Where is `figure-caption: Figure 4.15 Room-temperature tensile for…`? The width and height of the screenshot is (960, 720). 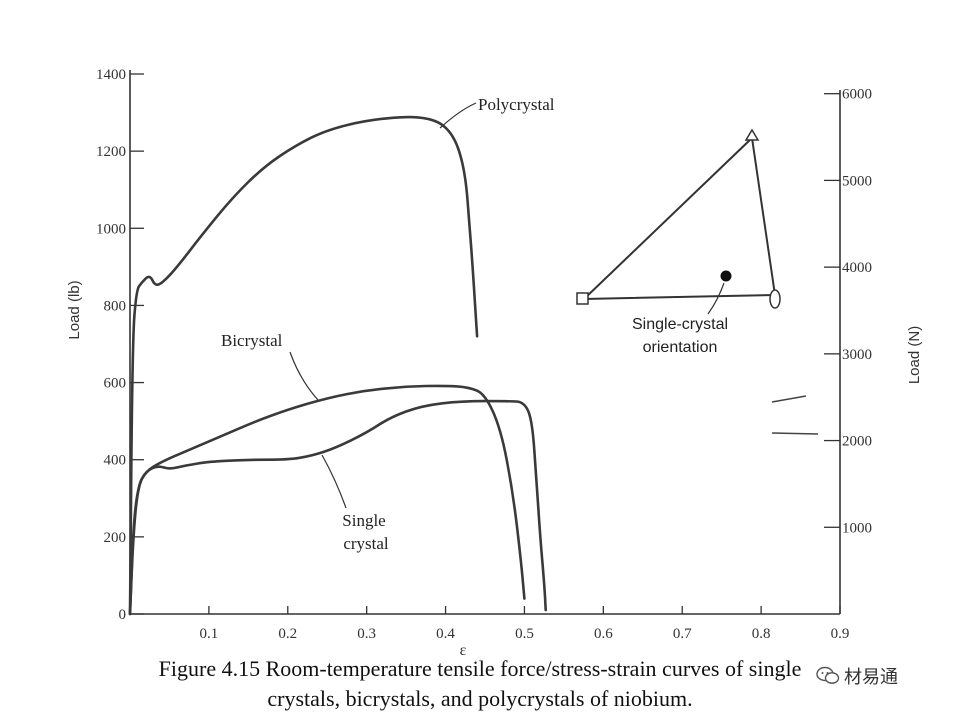
figure-caption: Figure 4.15 Room-temperature tensile for… is located at coordinates (480, 684).